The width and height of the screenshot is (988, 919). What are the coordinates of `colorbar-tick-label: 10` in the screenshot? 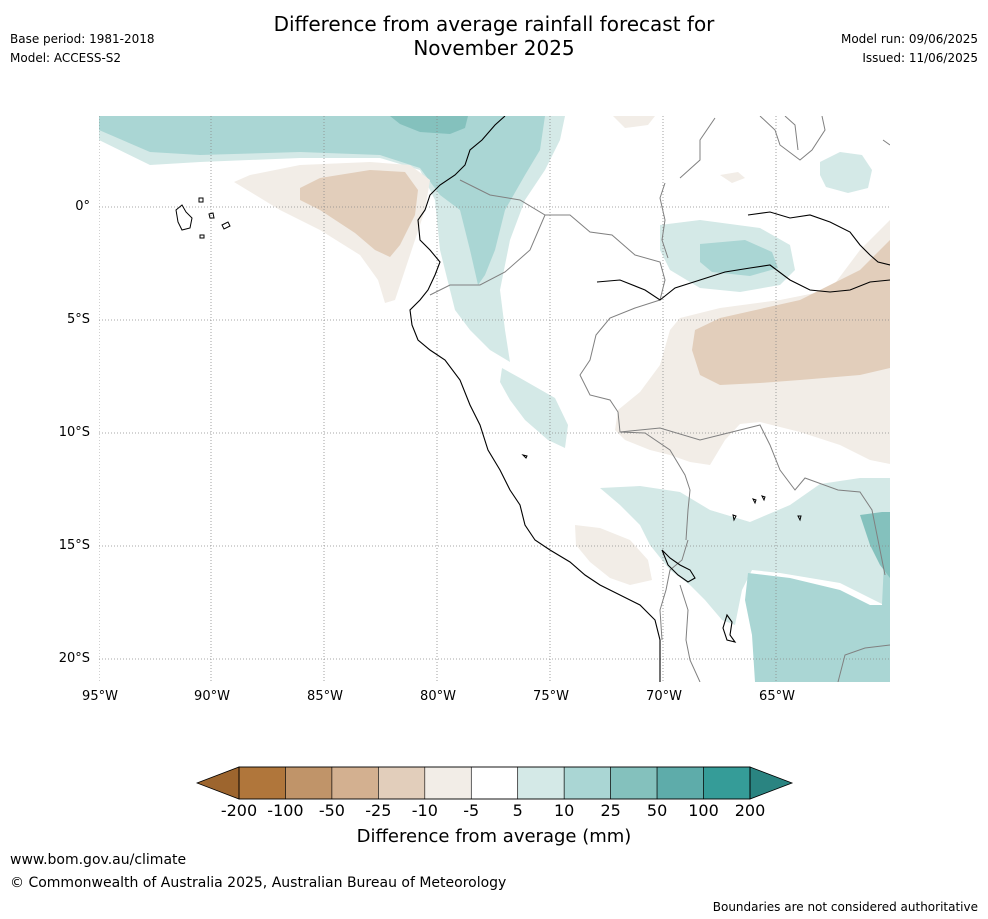 It's located at (564, 810).